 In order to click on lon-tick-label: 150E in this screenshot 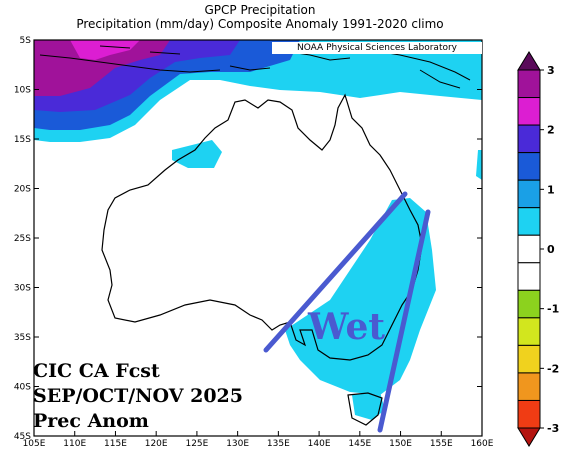, I will do `click(400, 444)`.